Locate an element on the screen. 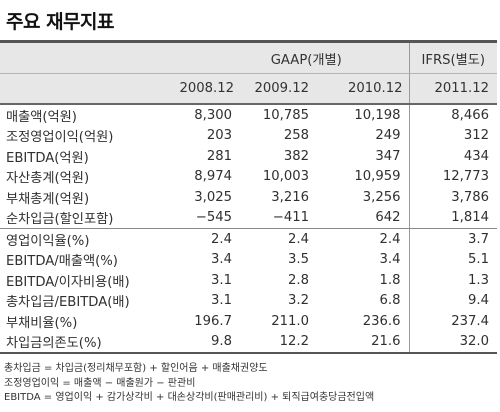  row-label: 영업이익율(%) is located at coordinates (48, 241).